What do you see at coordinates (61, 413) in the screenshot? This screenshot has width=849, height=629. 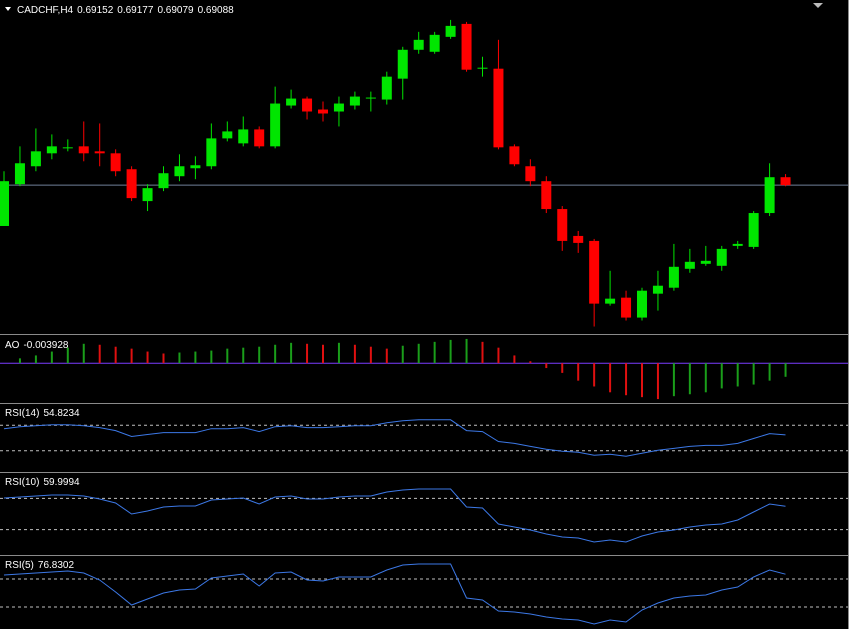 I see `indicator-value: 54.8234` at bounding box center [61, 413].